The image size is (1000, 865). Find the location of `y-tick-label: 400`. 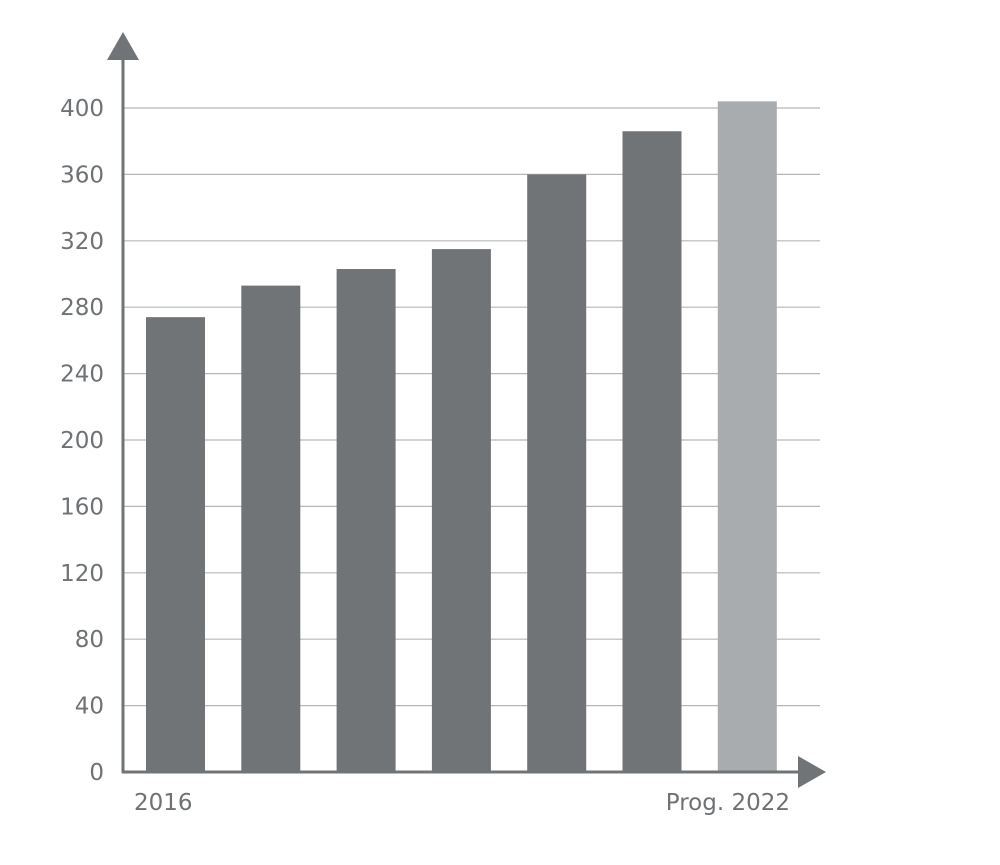

y-tick-label: 400 is located at coordinates (82, 109).